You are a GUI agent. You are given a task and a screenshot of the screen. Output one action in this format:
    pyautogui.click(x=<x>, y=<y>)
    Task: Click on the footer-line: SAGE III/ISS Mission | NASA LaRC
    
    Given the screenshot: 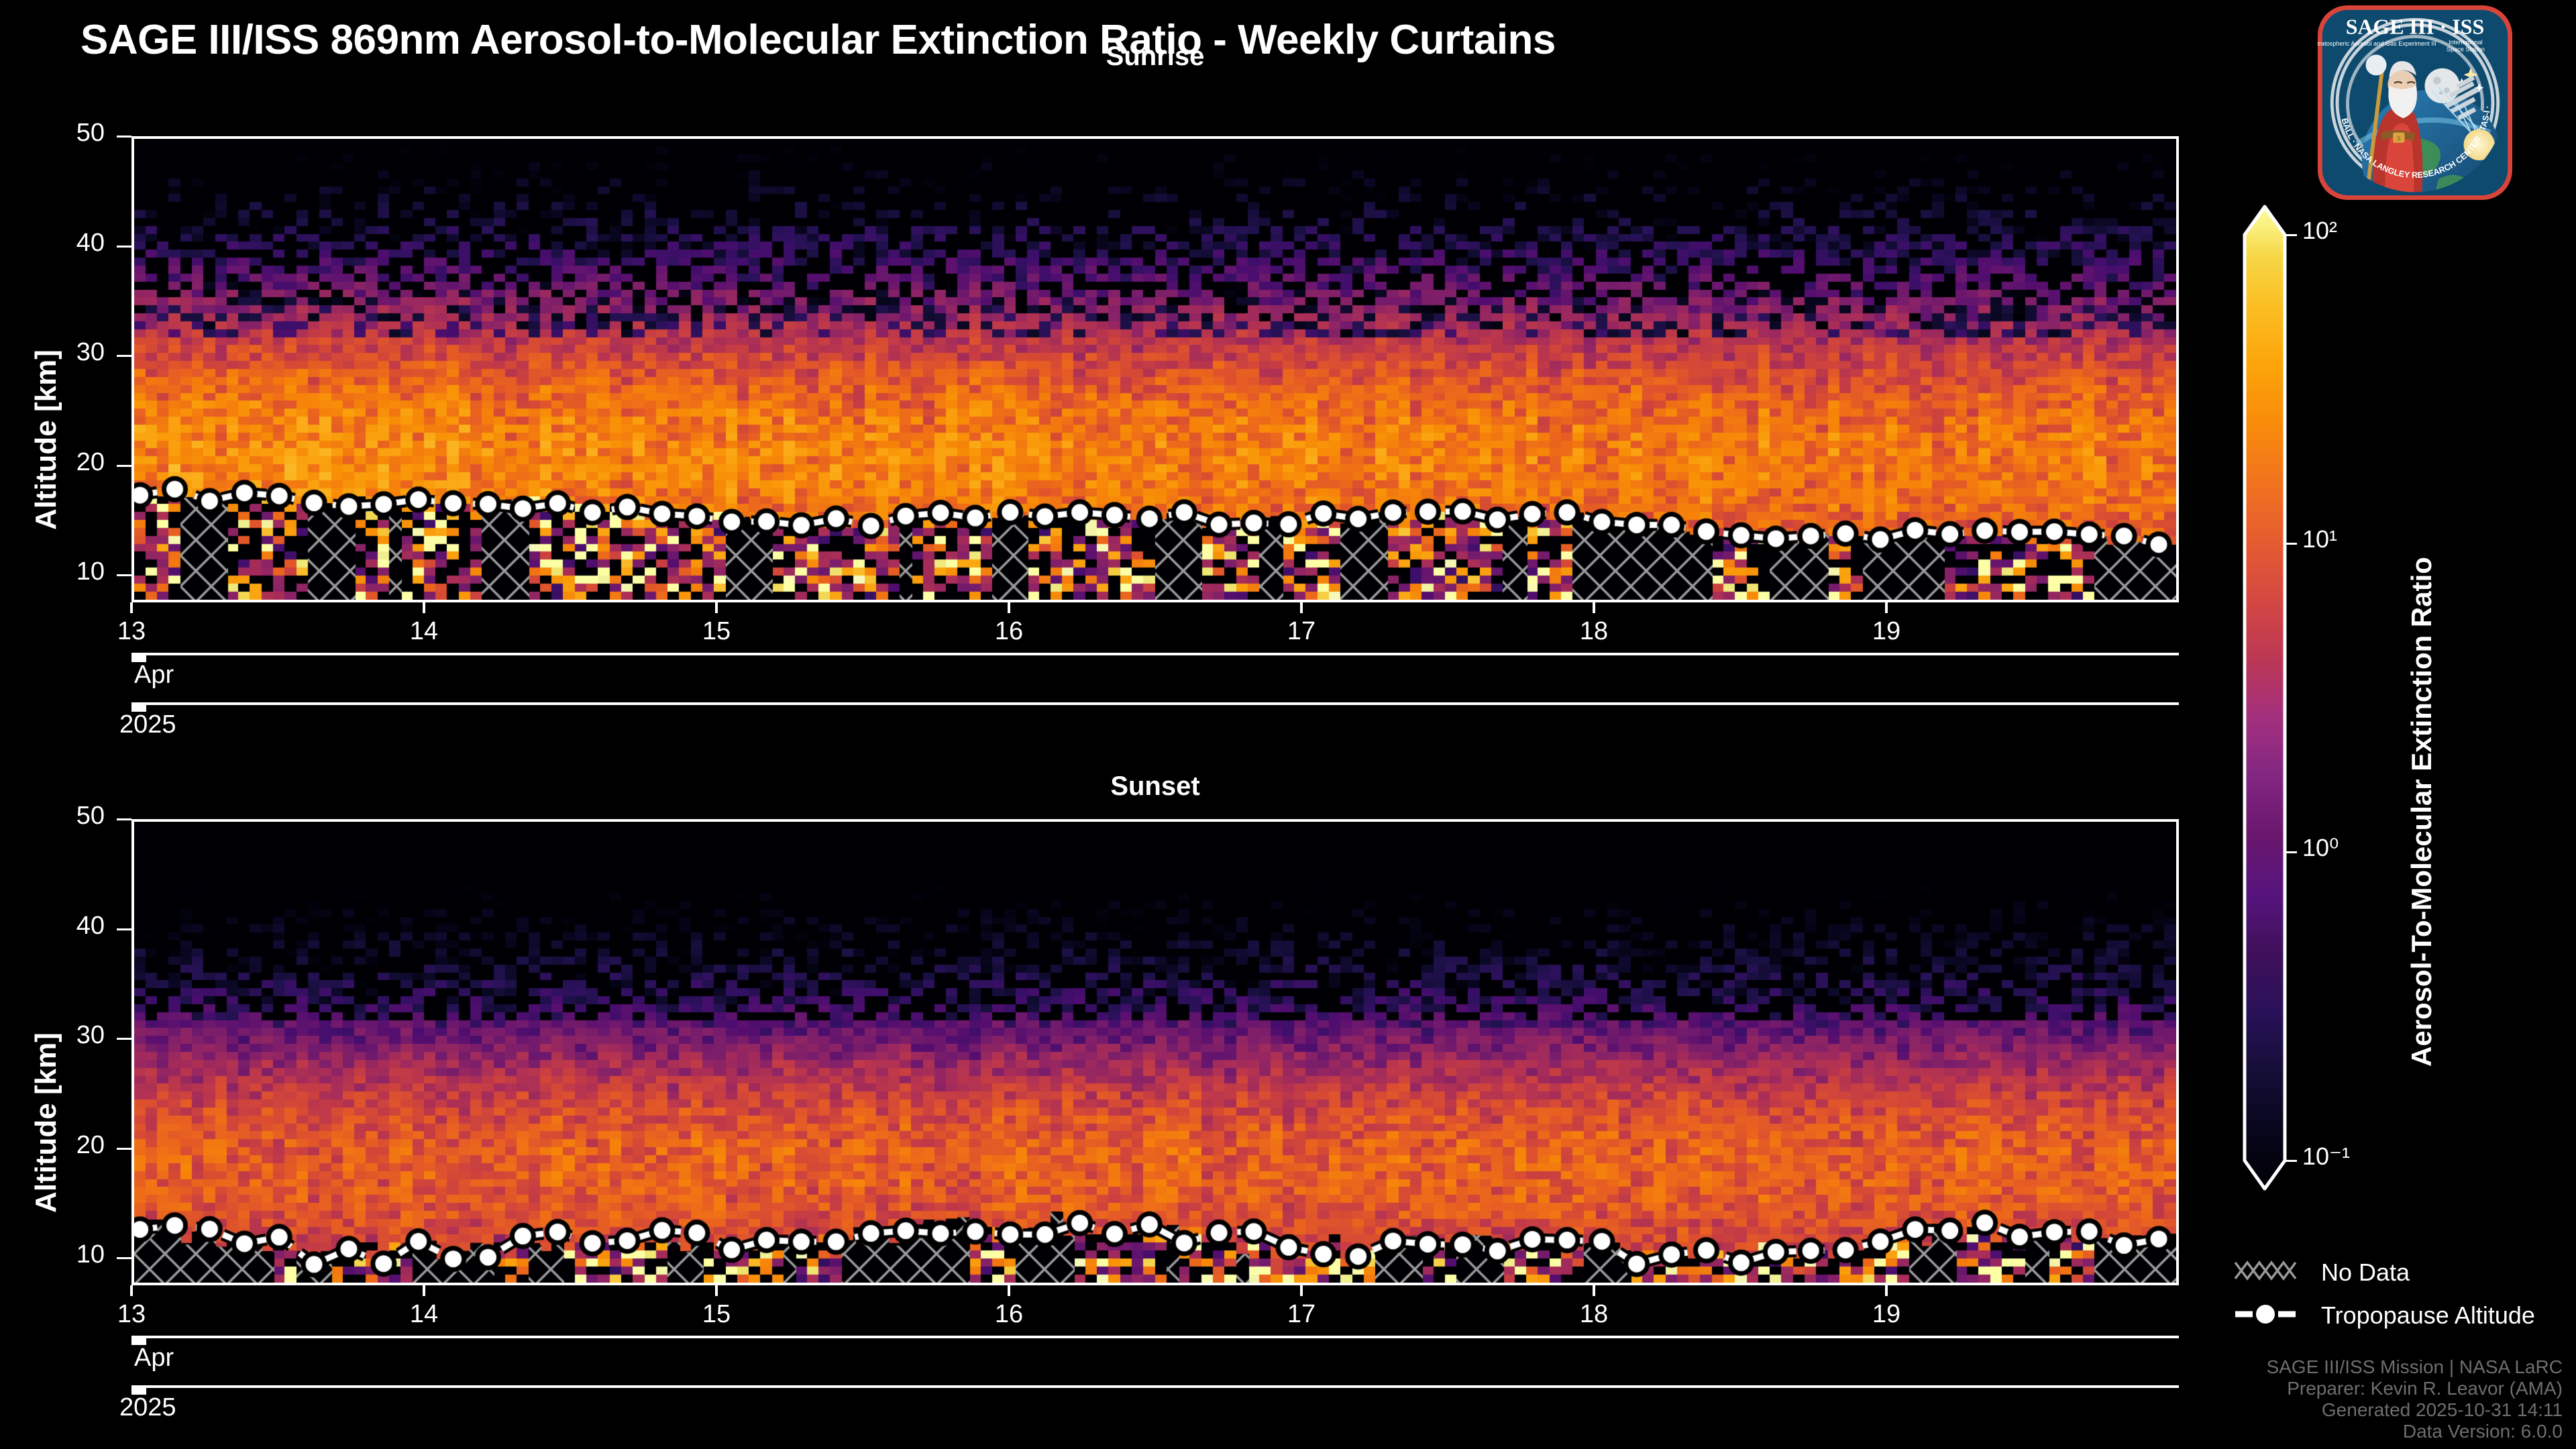 What is the action you would take?
    pyautogui.click(x=2414, y=1366)
    